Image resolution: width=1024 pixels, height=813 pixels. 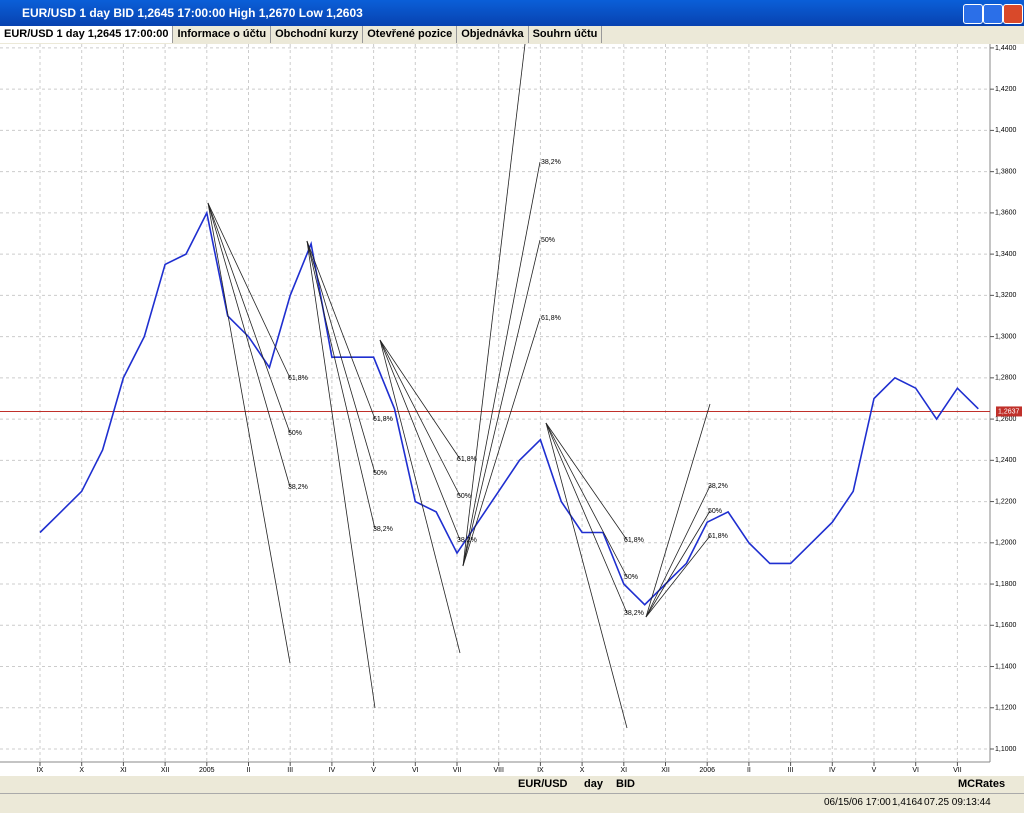 What do you see at coordinates (512, 784) in the screenshot?
I see `toolbar: EUR/USD day BID MCRates` at bounding box center [512, 784].